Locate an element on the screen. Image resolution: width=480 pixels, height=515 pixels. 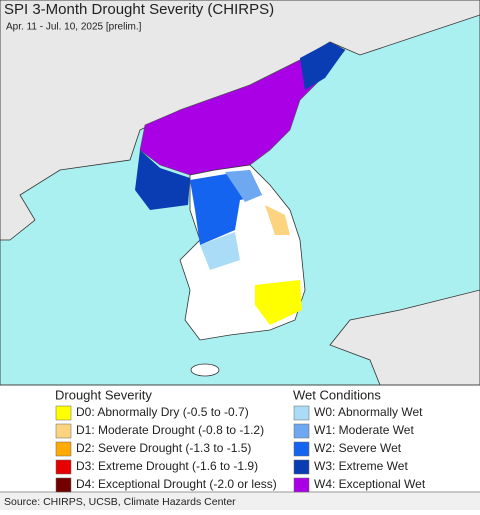
title: SPI 3-Month Drought Severity (CHIRPS) is located at coordinates (139, 9).